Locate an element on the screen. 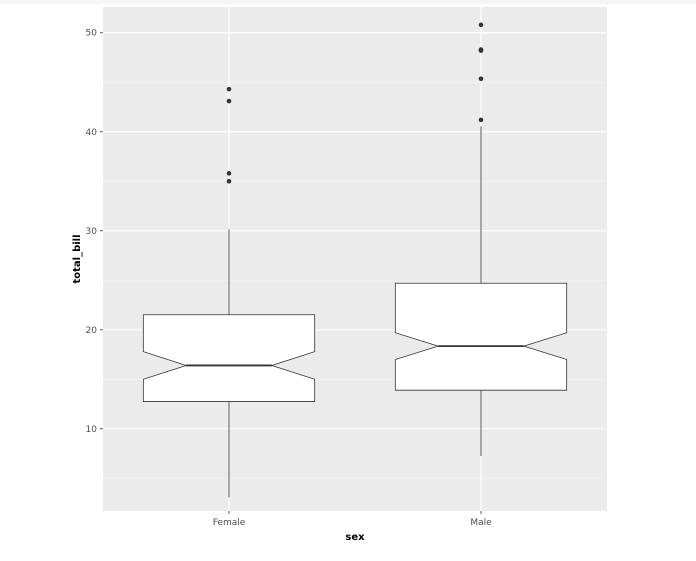 This screenshot has width=696, height=561. x-tick-label: Female is located at coordinates (229, 523).